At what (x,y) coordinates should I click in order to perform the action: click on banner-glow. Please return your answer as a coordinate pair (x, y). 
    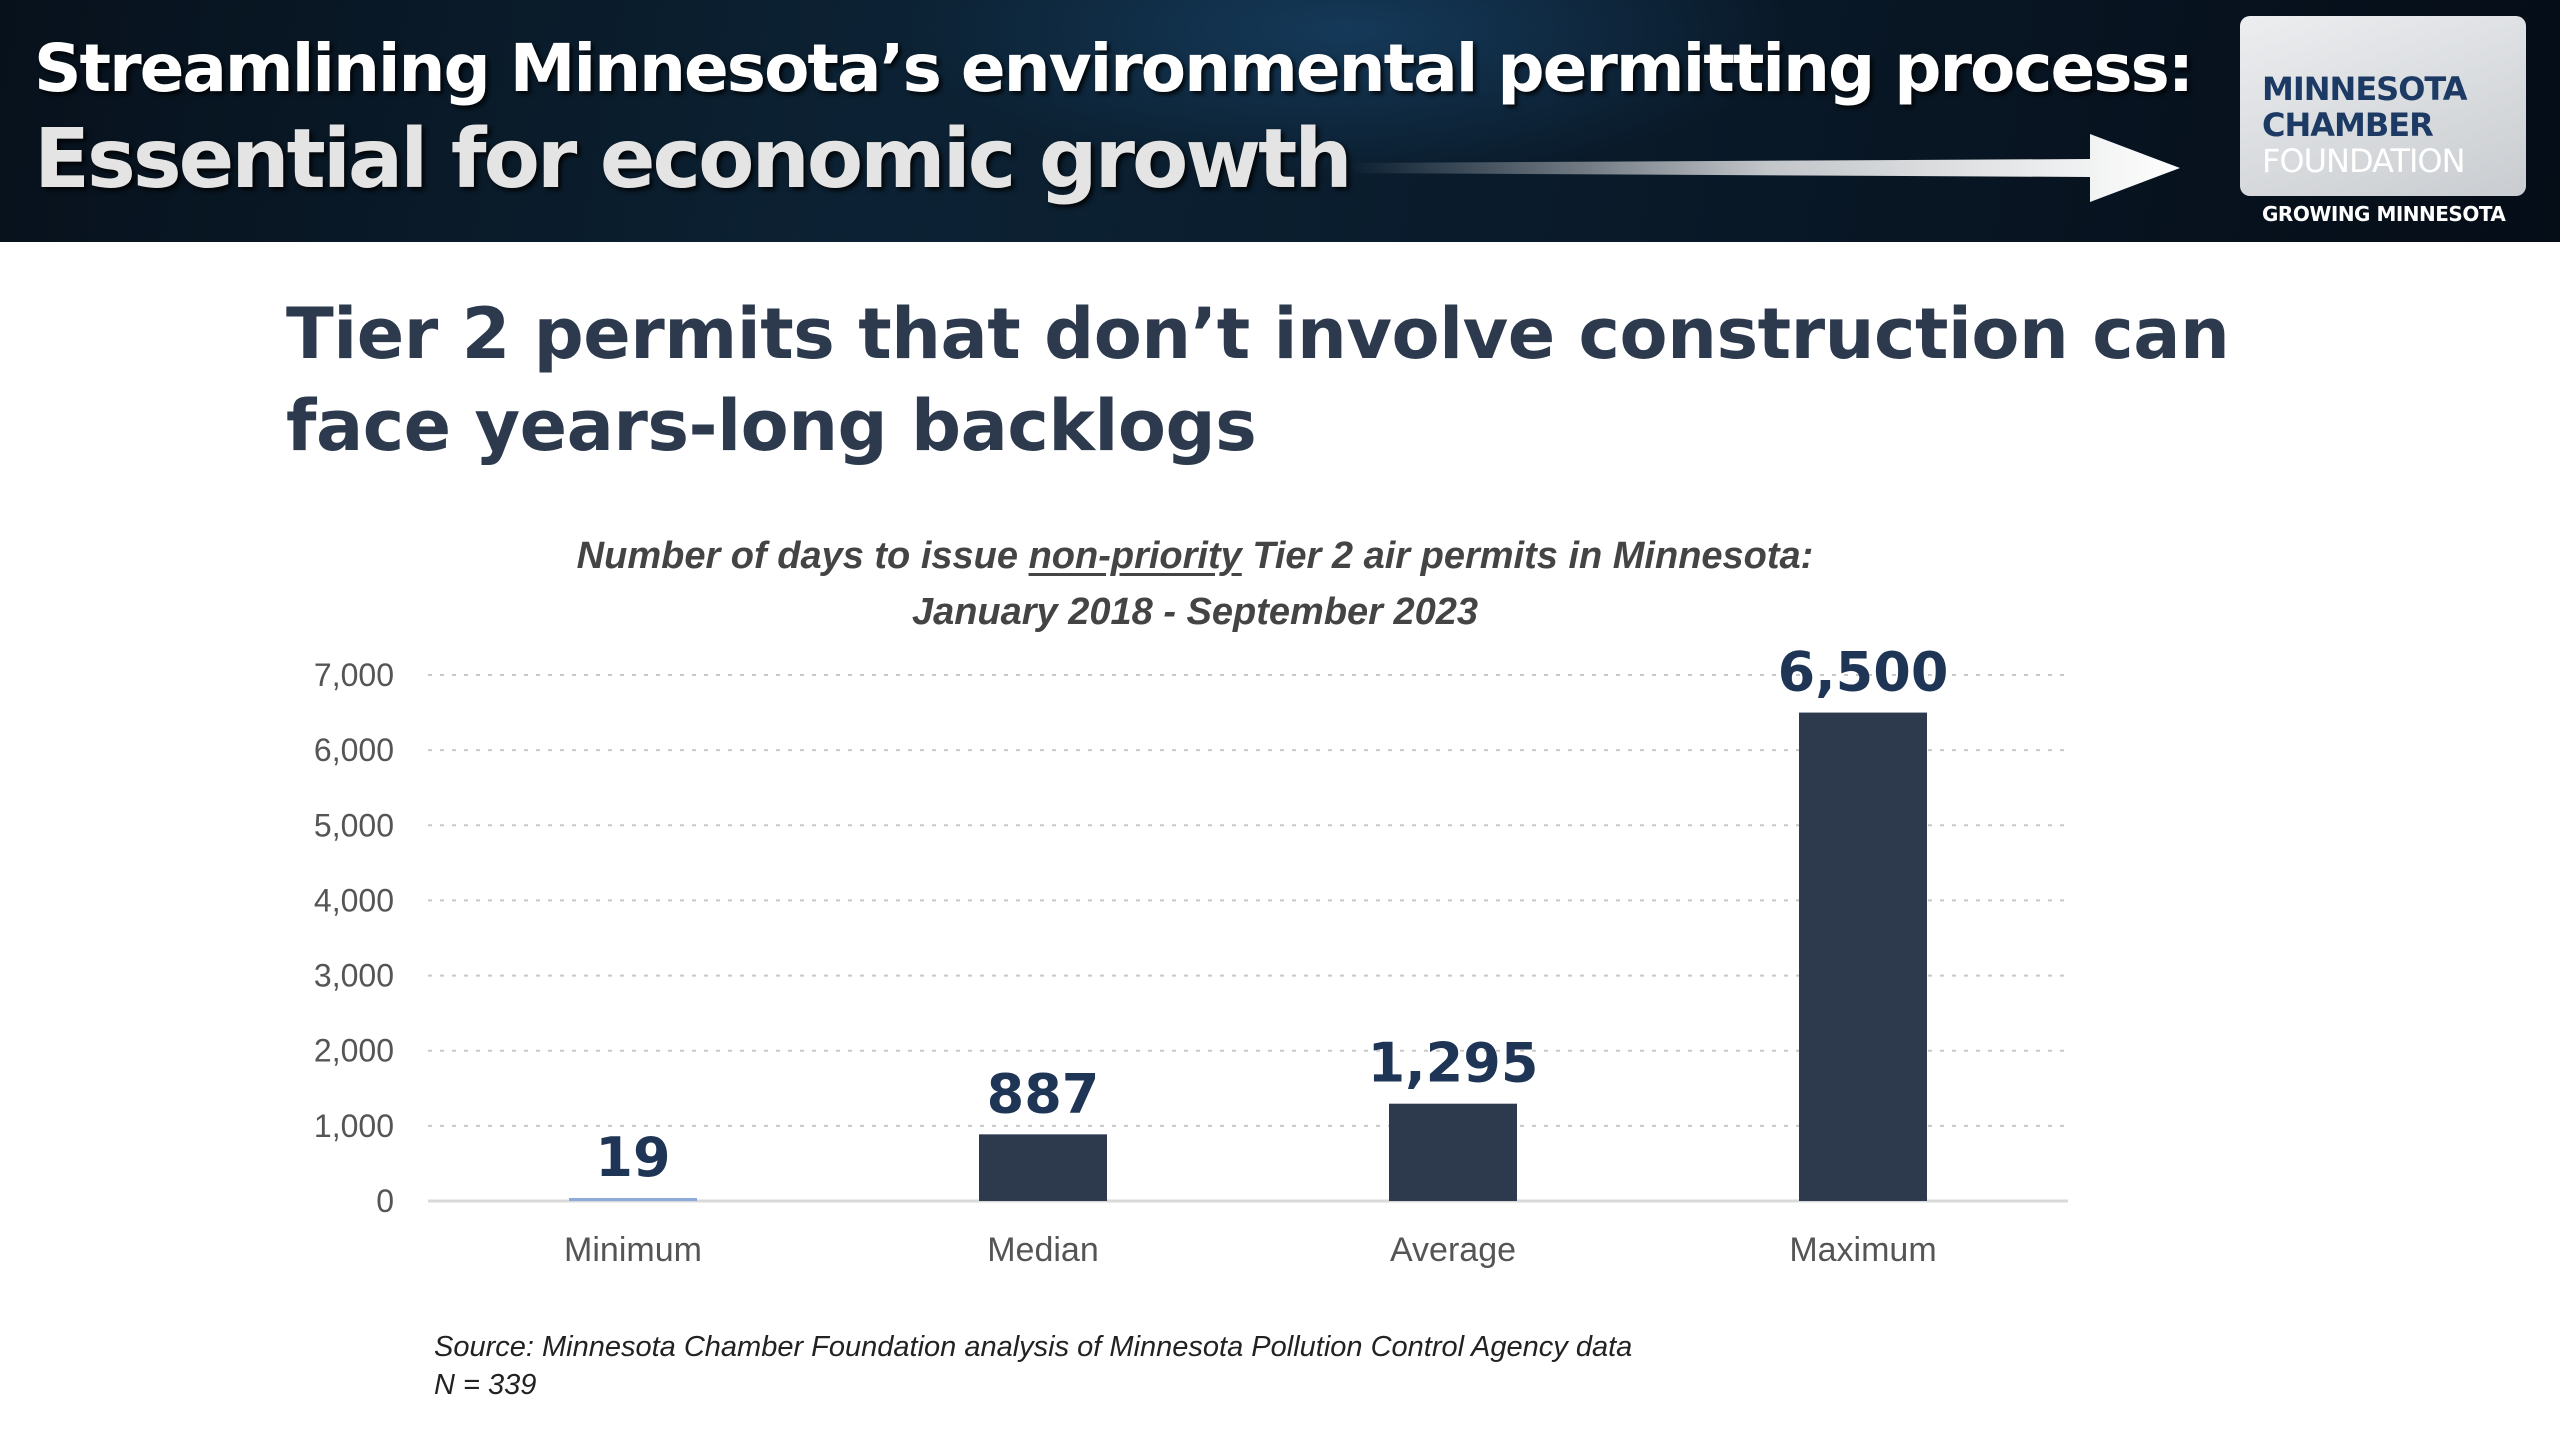
    Looking at the image, I should click on (1350, 90).